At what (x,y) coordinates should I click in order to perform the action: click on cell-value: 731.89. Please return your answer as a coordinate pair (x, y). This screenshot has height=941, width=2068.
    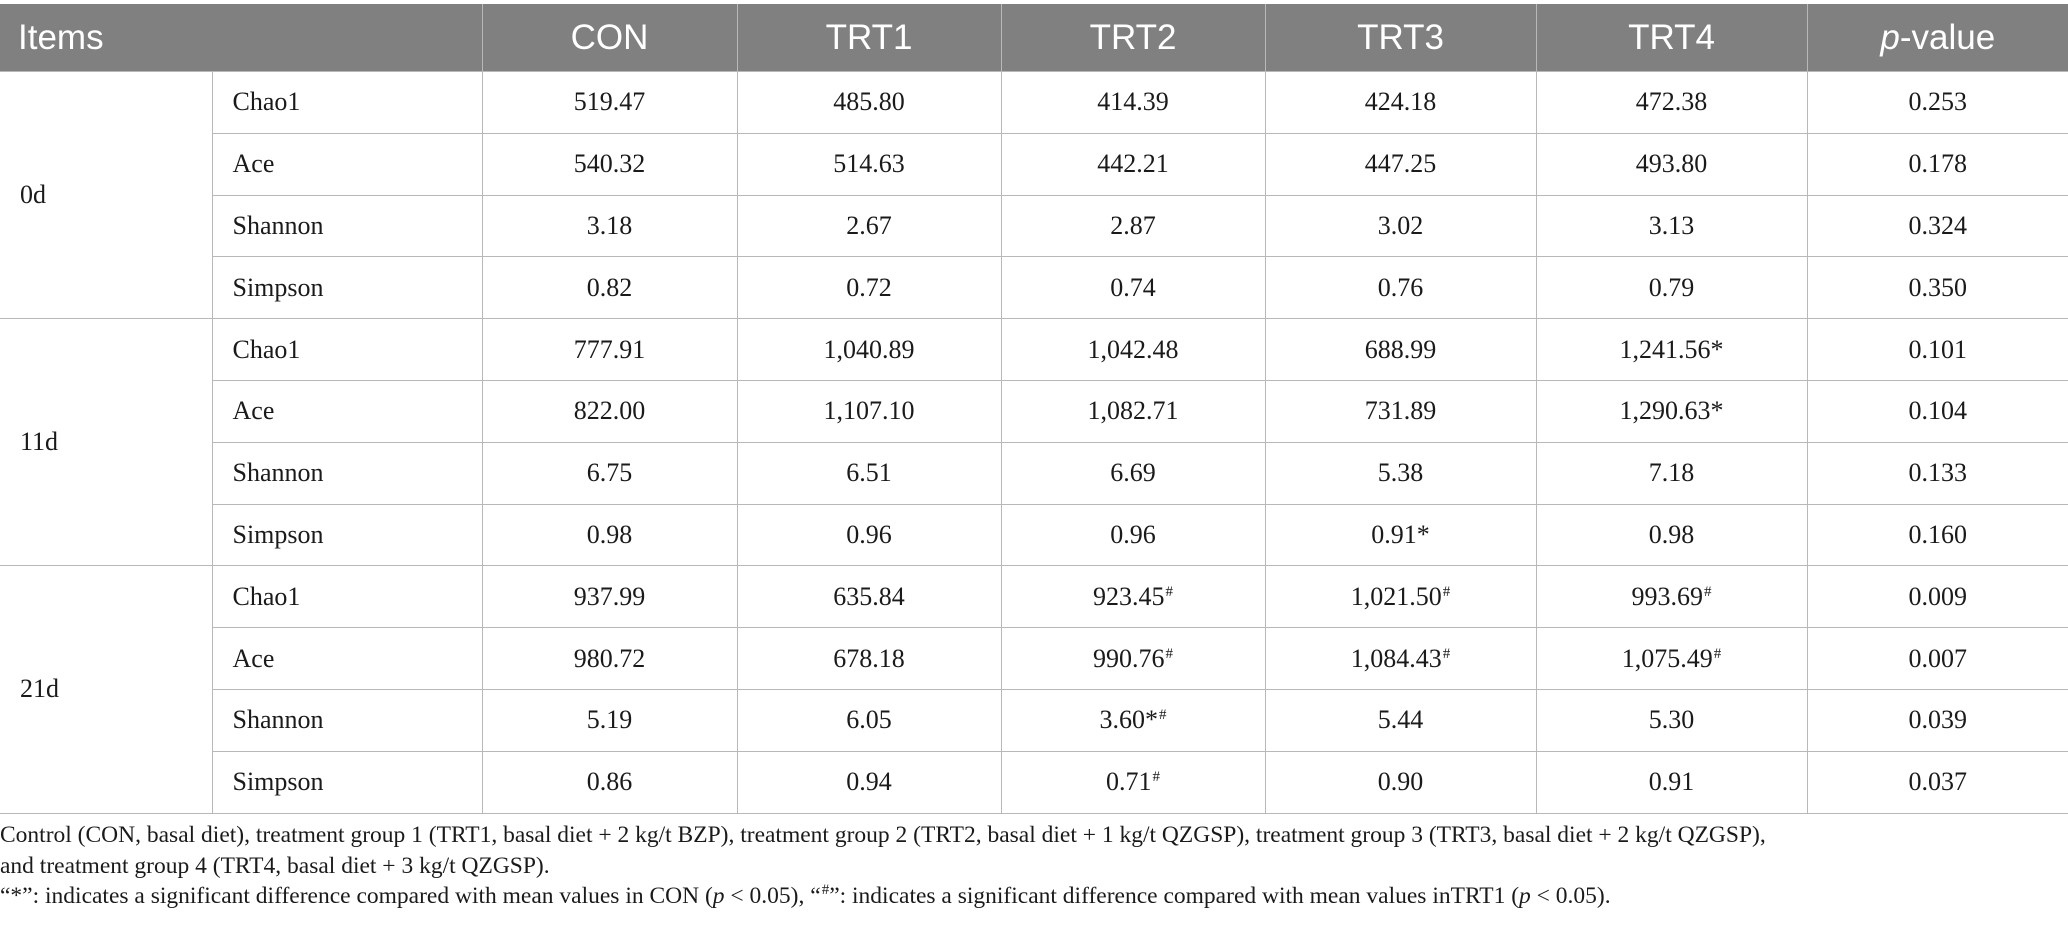
    Looking at the image, I should click on (1400, 411).